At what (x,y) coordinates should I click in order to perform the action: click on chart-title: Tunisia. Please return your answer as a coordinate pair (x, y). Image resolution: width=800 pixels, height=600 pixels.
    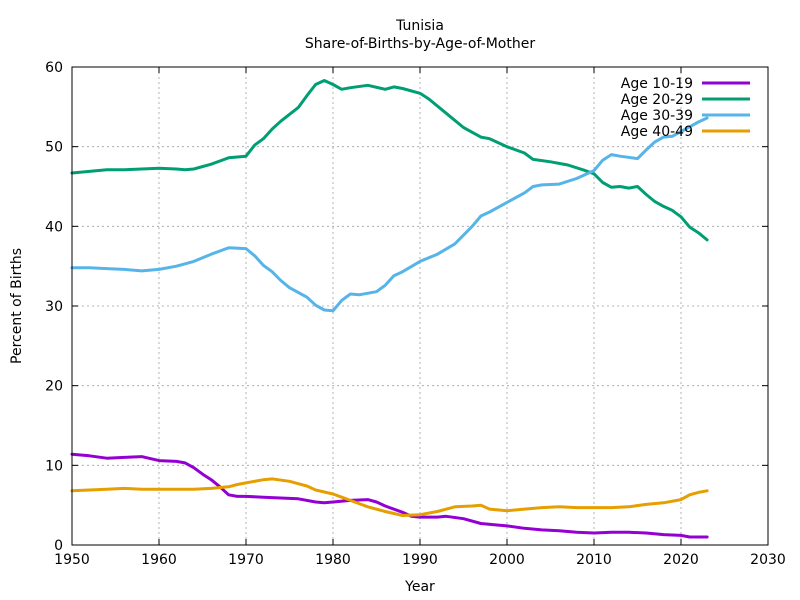
    Looking at the image, I should click on (419, 26).